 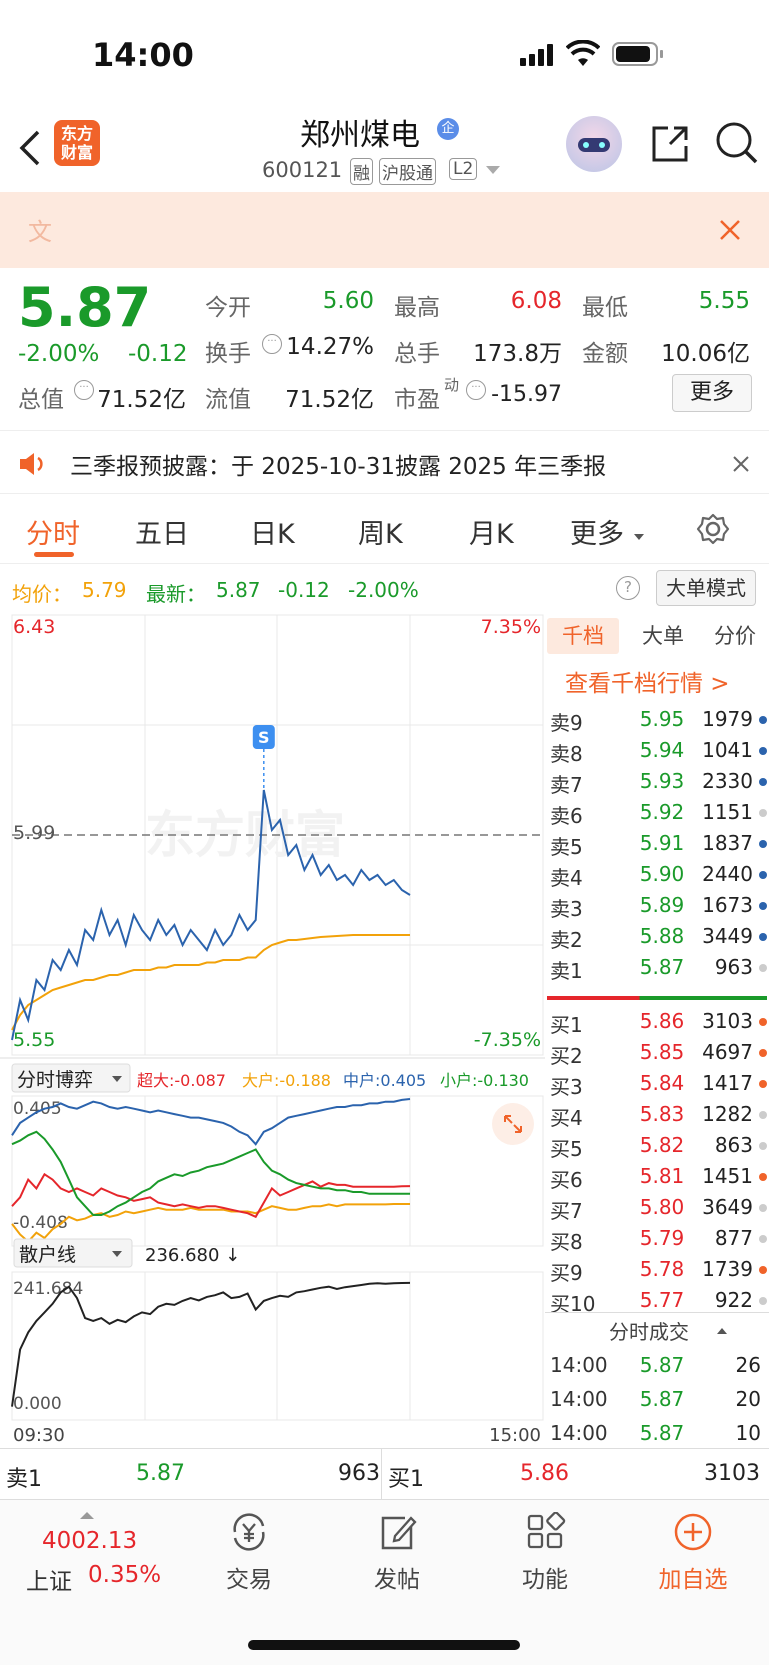 I want to click on notice-bar: 三季报预披露：于 2025-10-31披露 2025 年三季报, so click(x=384, y=462).